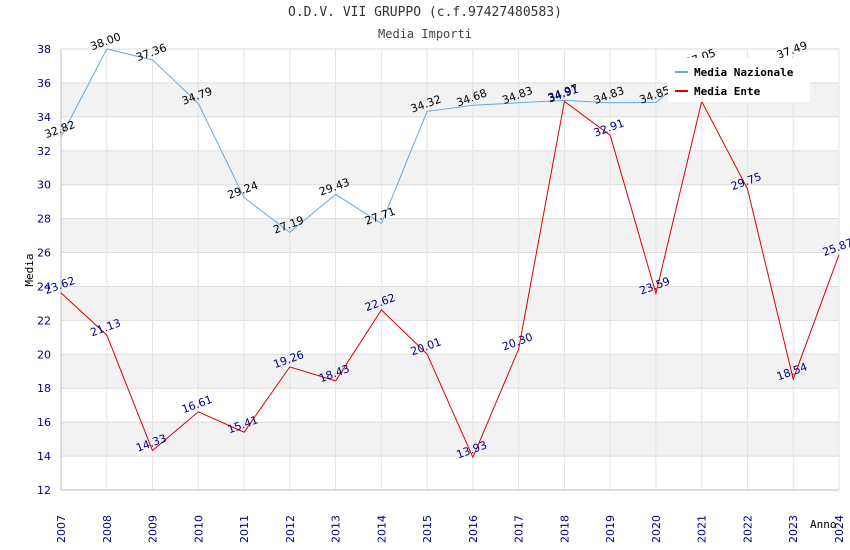 The image size is (850, 550). What do you see at coordinates (744, 72) in the screenshot?
I see `legend-label-media-nazionale: Media Nazionale` at bounding box center [744, 72].